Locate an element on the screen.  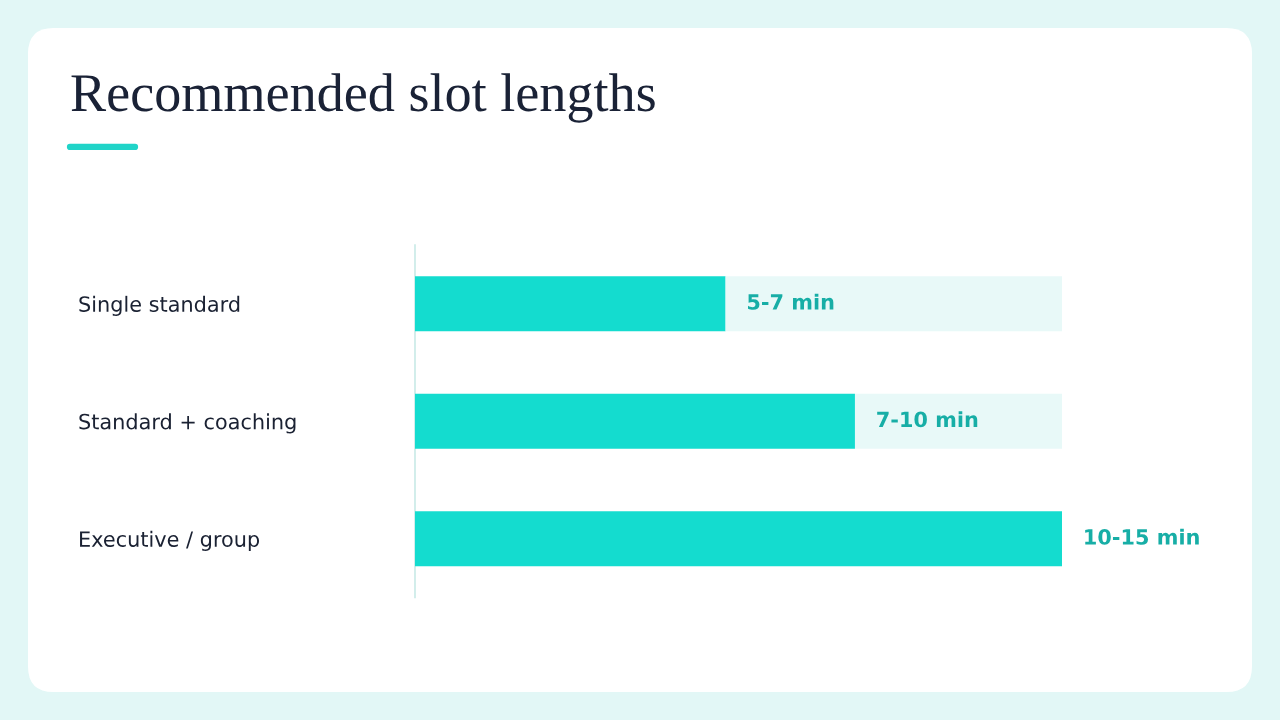
chart-title: Recommended slot lengths is located at coordinates (363, 98).